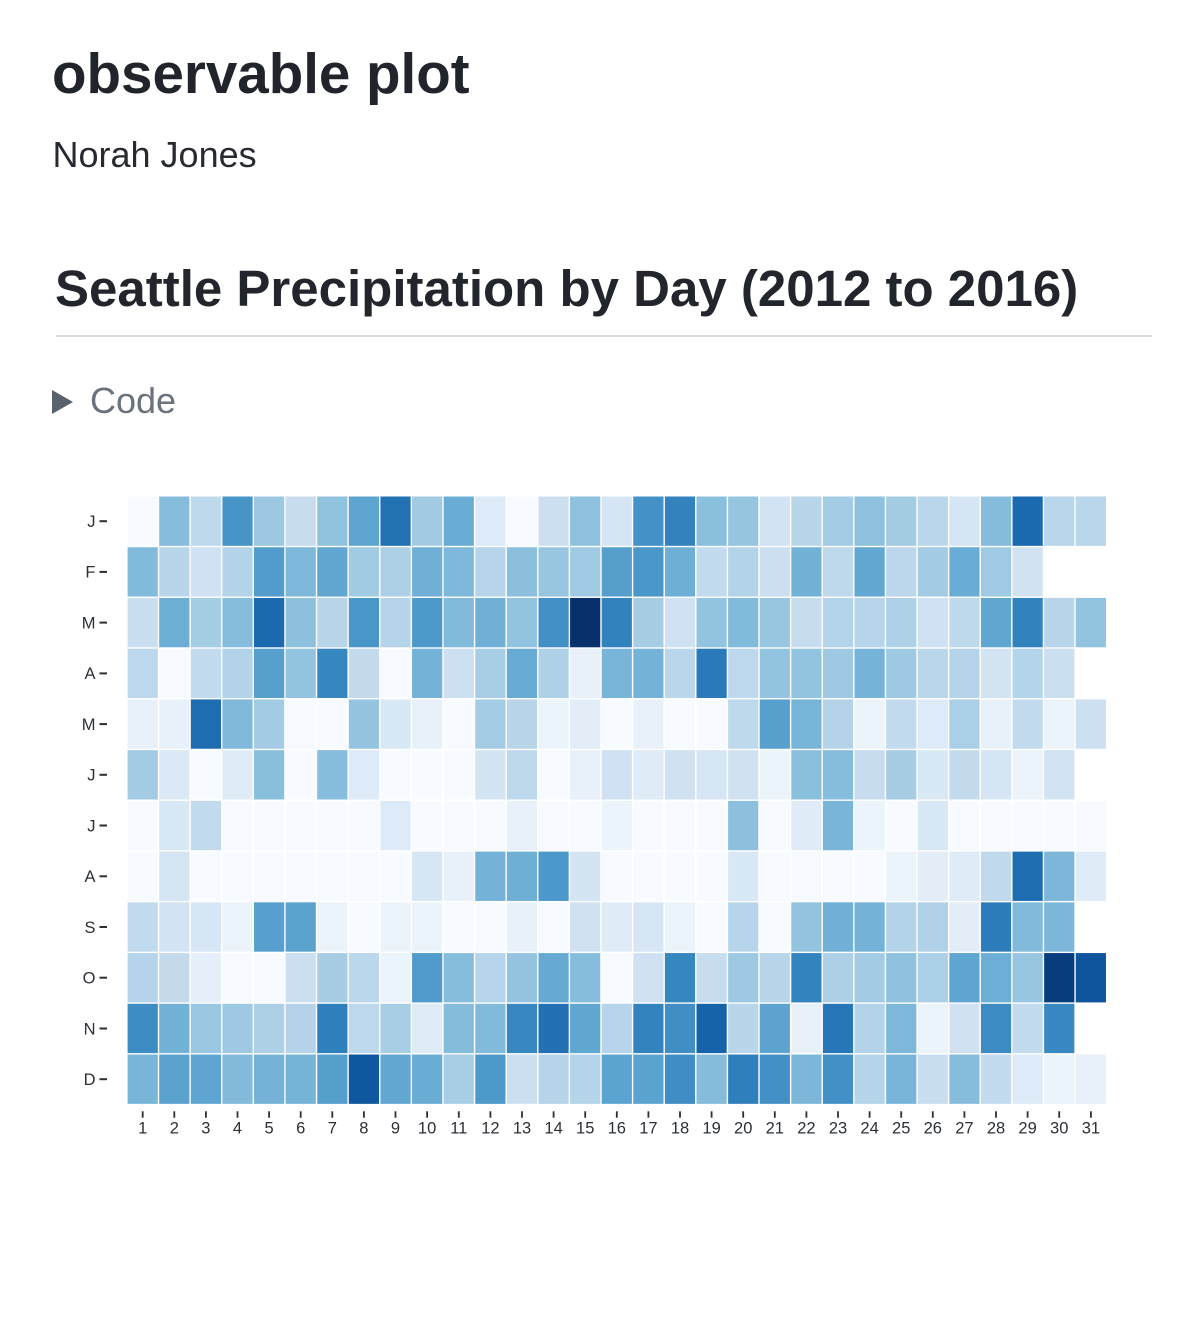 The image size is (1204, 1320). Describe the element at coordinates (237, 1128) in the screenshot. I see `svg-text: 4` at that location.